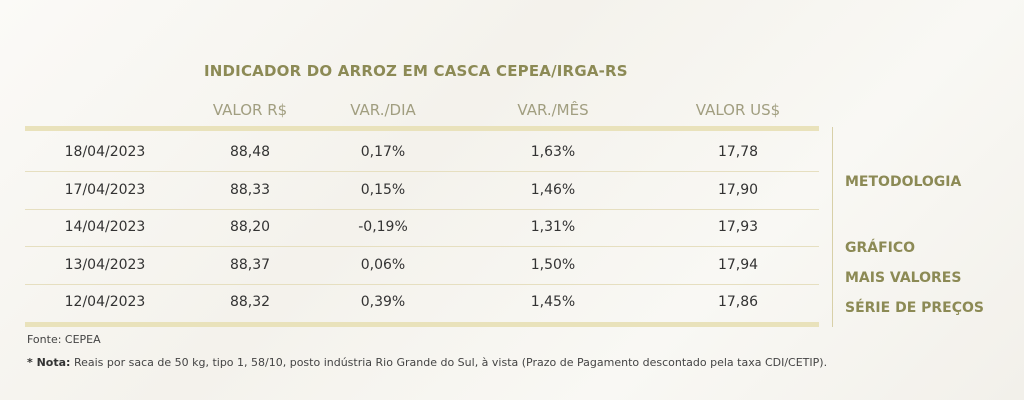 The height and width of the screenshot is (400, 1024). Describe the element at coordinates (553, 227) in the screenshot. I see `value-cell: 1,31%` at that location.